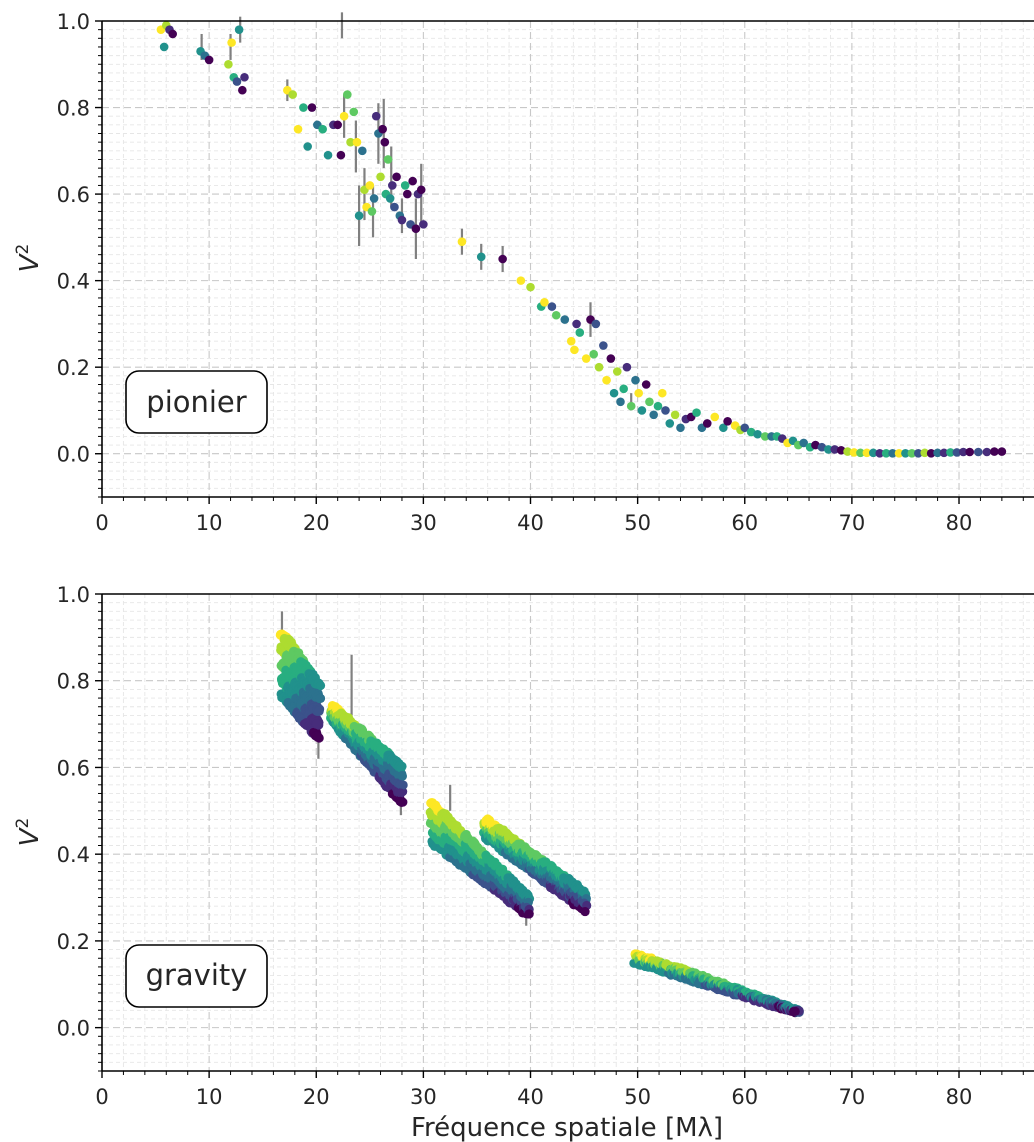  Describe the element at coordinates (73, 942) in the screenshot. I see `gravity-y-tick-label: 0.2` at that location.